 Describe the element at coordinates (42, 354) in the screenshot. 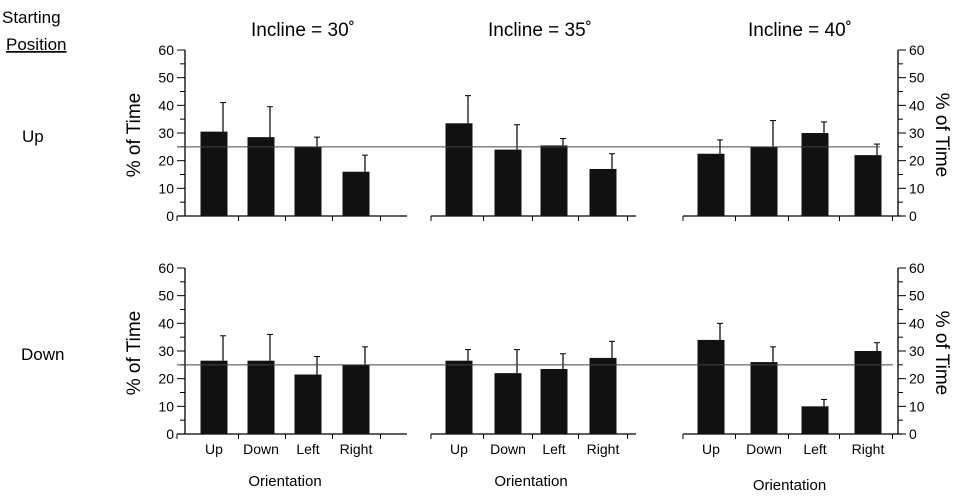

I see `row-label-down: Down` at that location.